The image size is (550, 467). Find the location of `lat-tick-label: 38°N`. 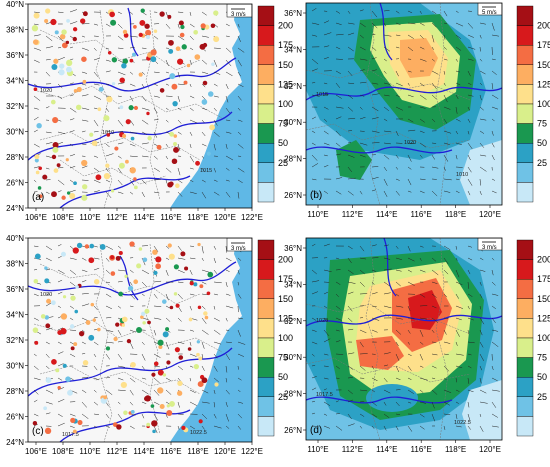

lat-tick-label: 38°N is located at coordinates (15, 264).